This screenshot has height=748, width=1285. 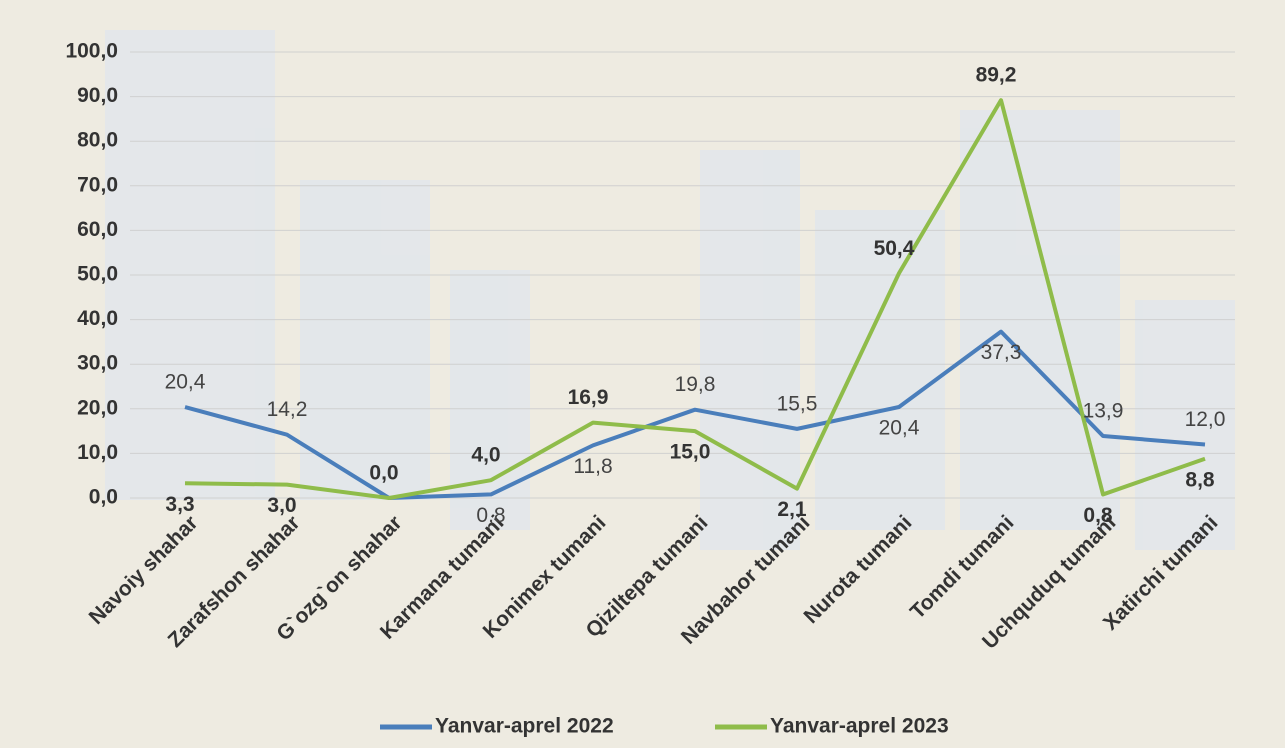 I want to click on y-tick-label: 60,0, so click(x=97, y=229).